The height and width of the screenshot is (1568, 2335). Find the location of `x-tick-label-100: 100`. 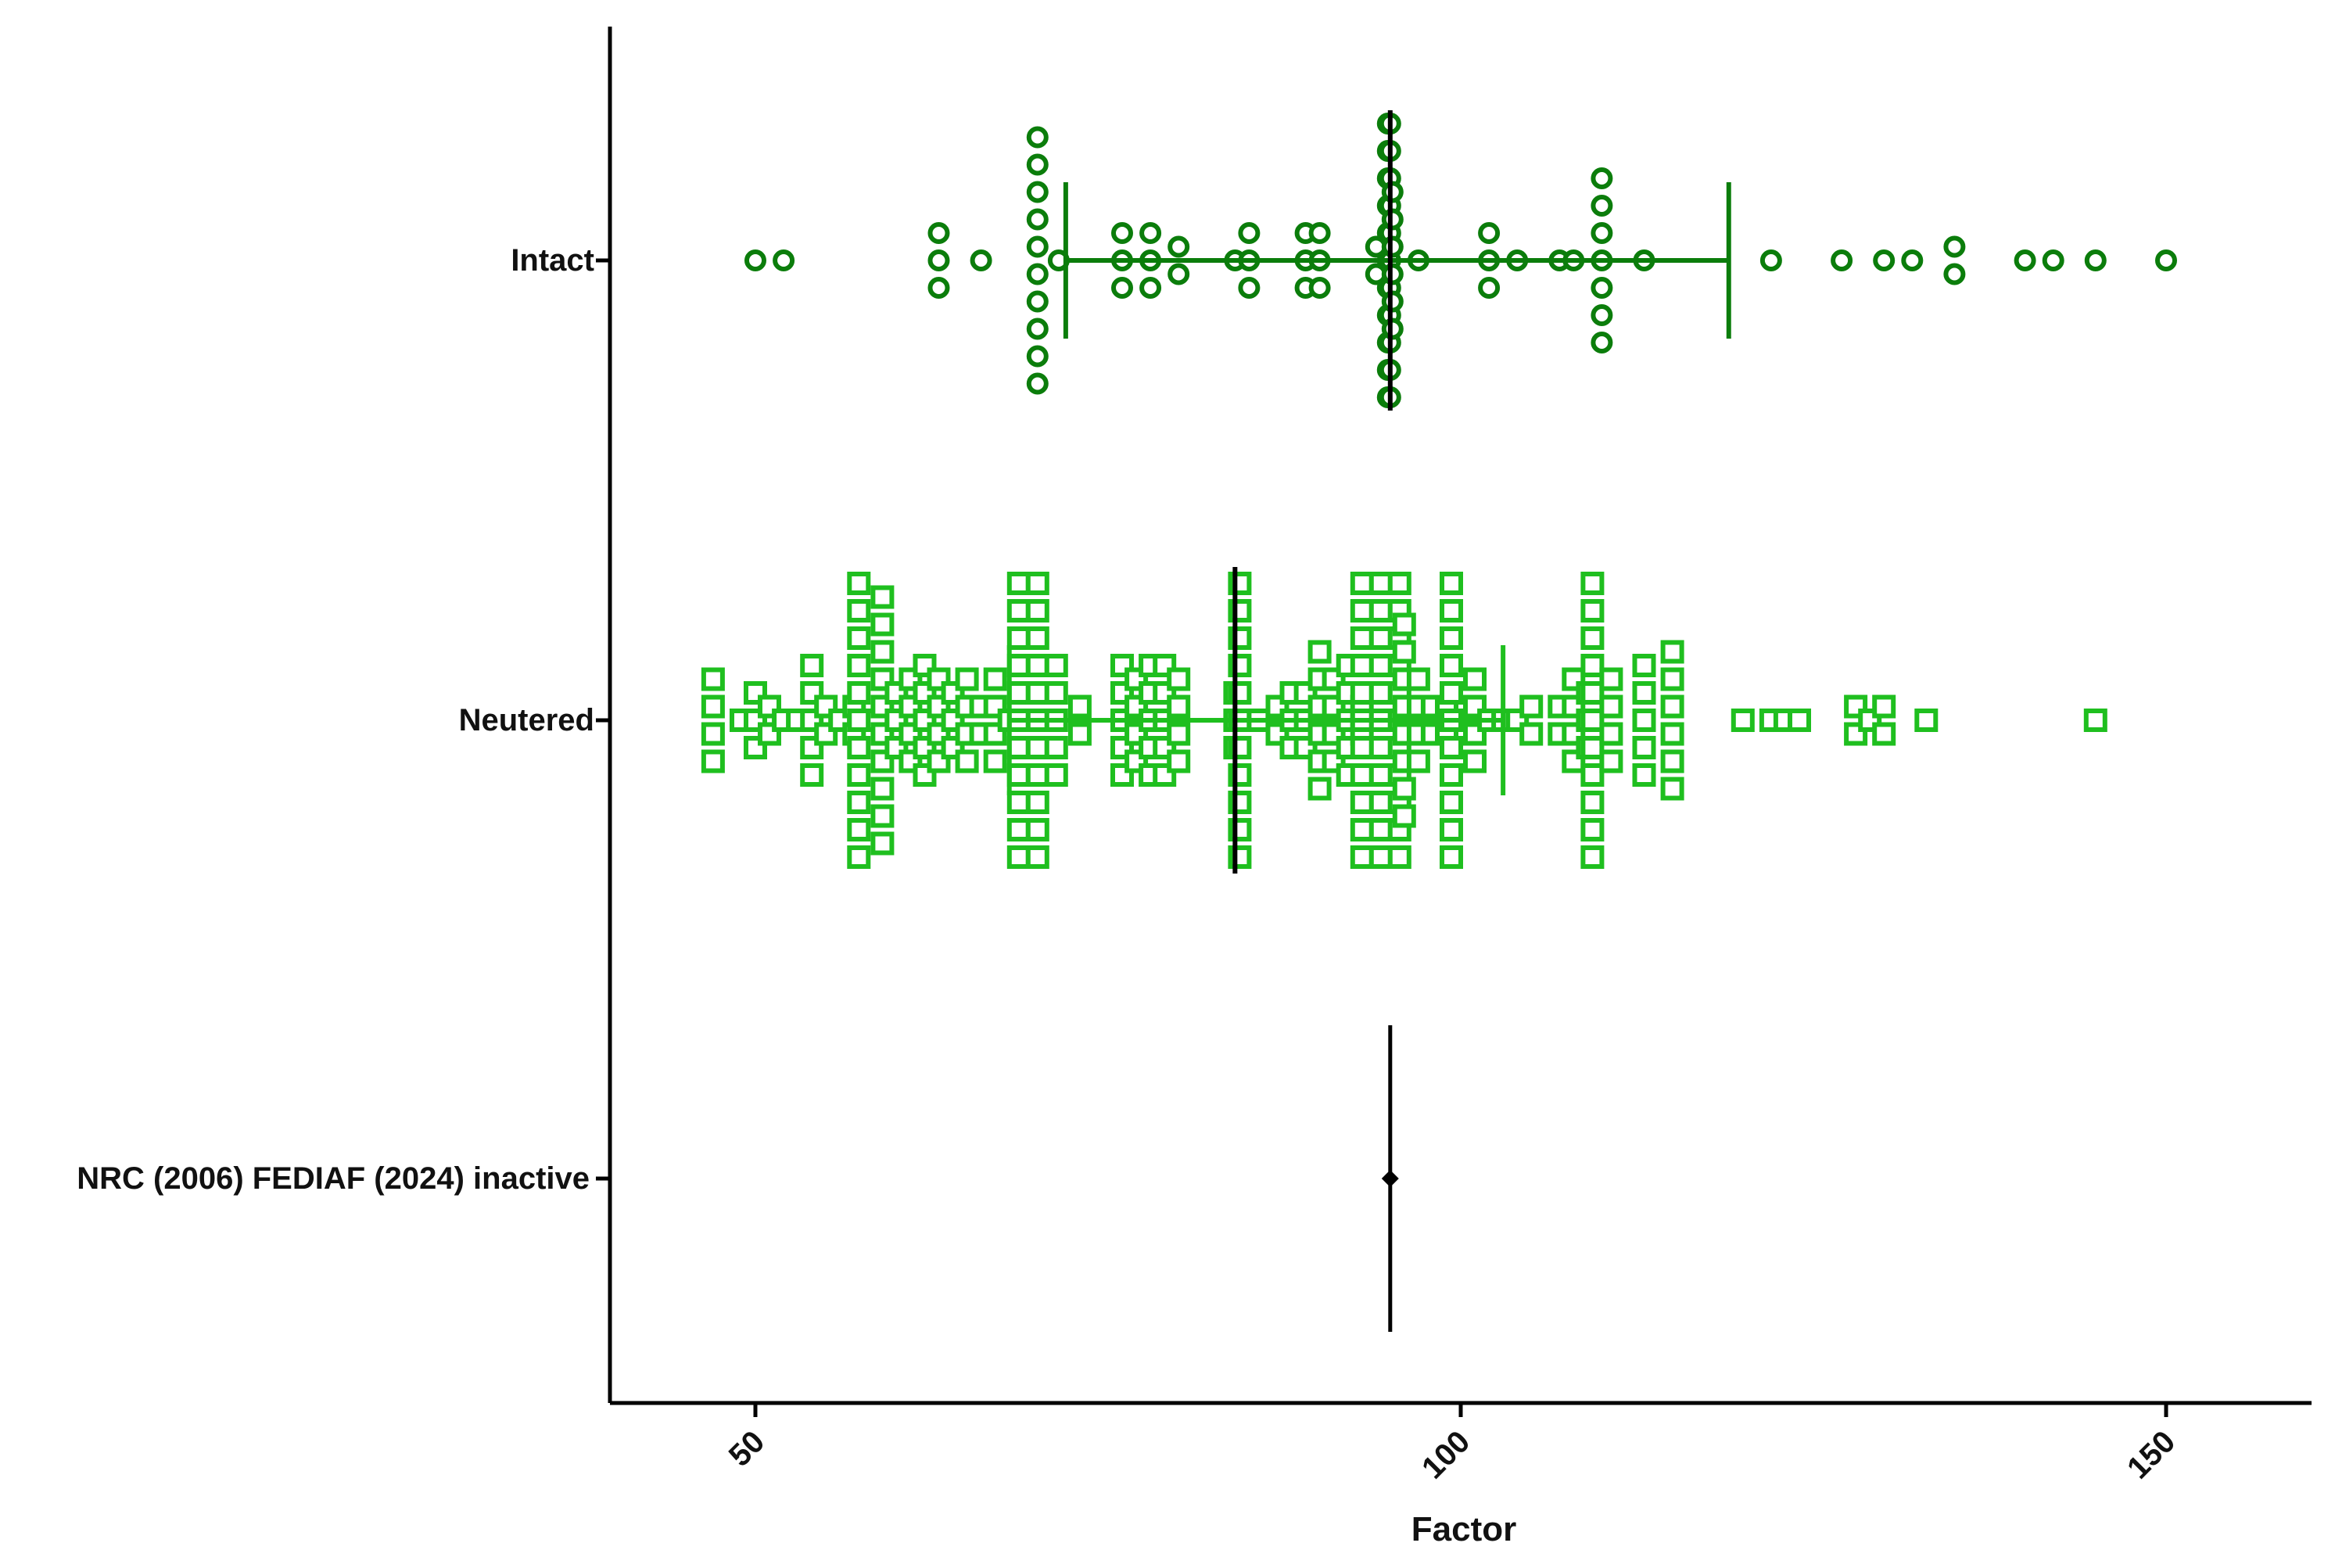

x-tick-label-100: 100 is located at coordinates (1446, 1454).